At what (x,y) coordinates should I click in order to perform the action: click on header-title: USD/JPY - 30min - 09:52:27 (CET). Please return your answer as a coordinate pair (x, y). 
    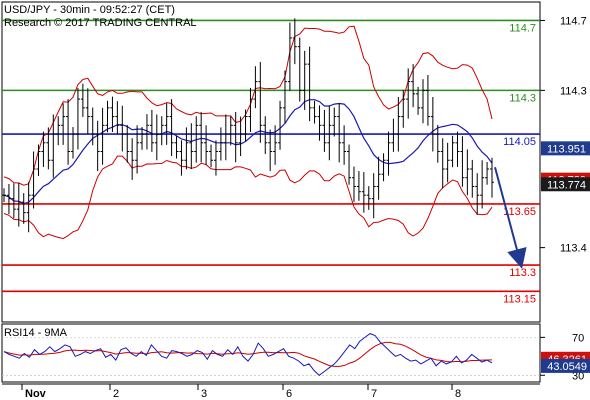
    Looking at the image, I should click on (89, 10).